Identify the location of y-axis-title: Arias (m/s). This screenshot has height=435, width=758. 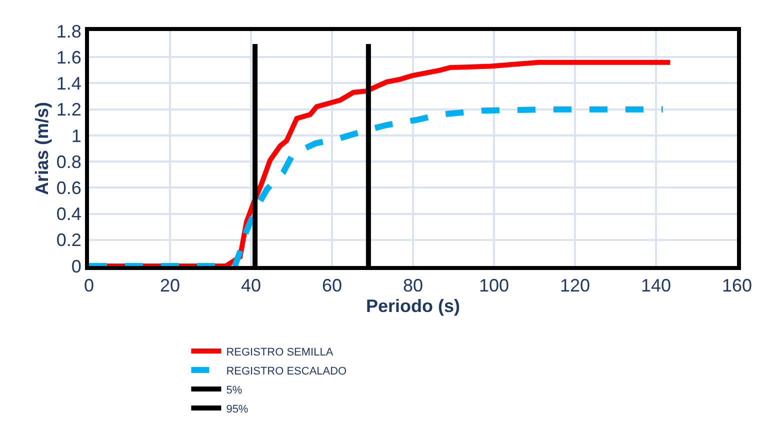
(42, 149).